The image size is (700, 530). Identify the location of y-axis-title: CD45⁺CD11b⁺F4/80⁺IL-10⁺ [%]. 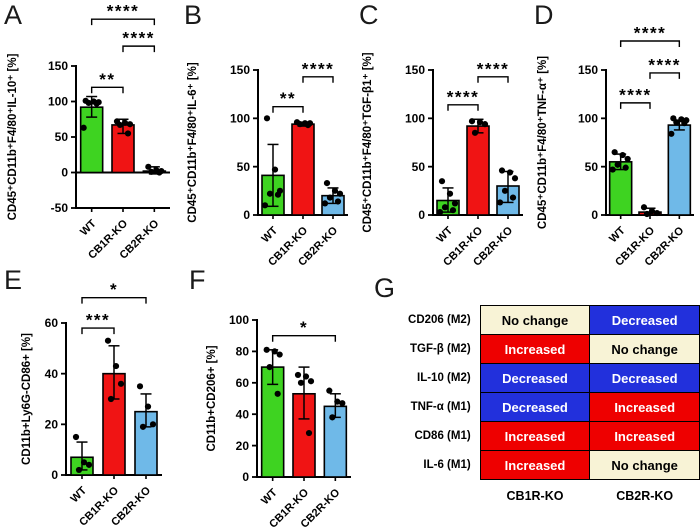
(13, 136).